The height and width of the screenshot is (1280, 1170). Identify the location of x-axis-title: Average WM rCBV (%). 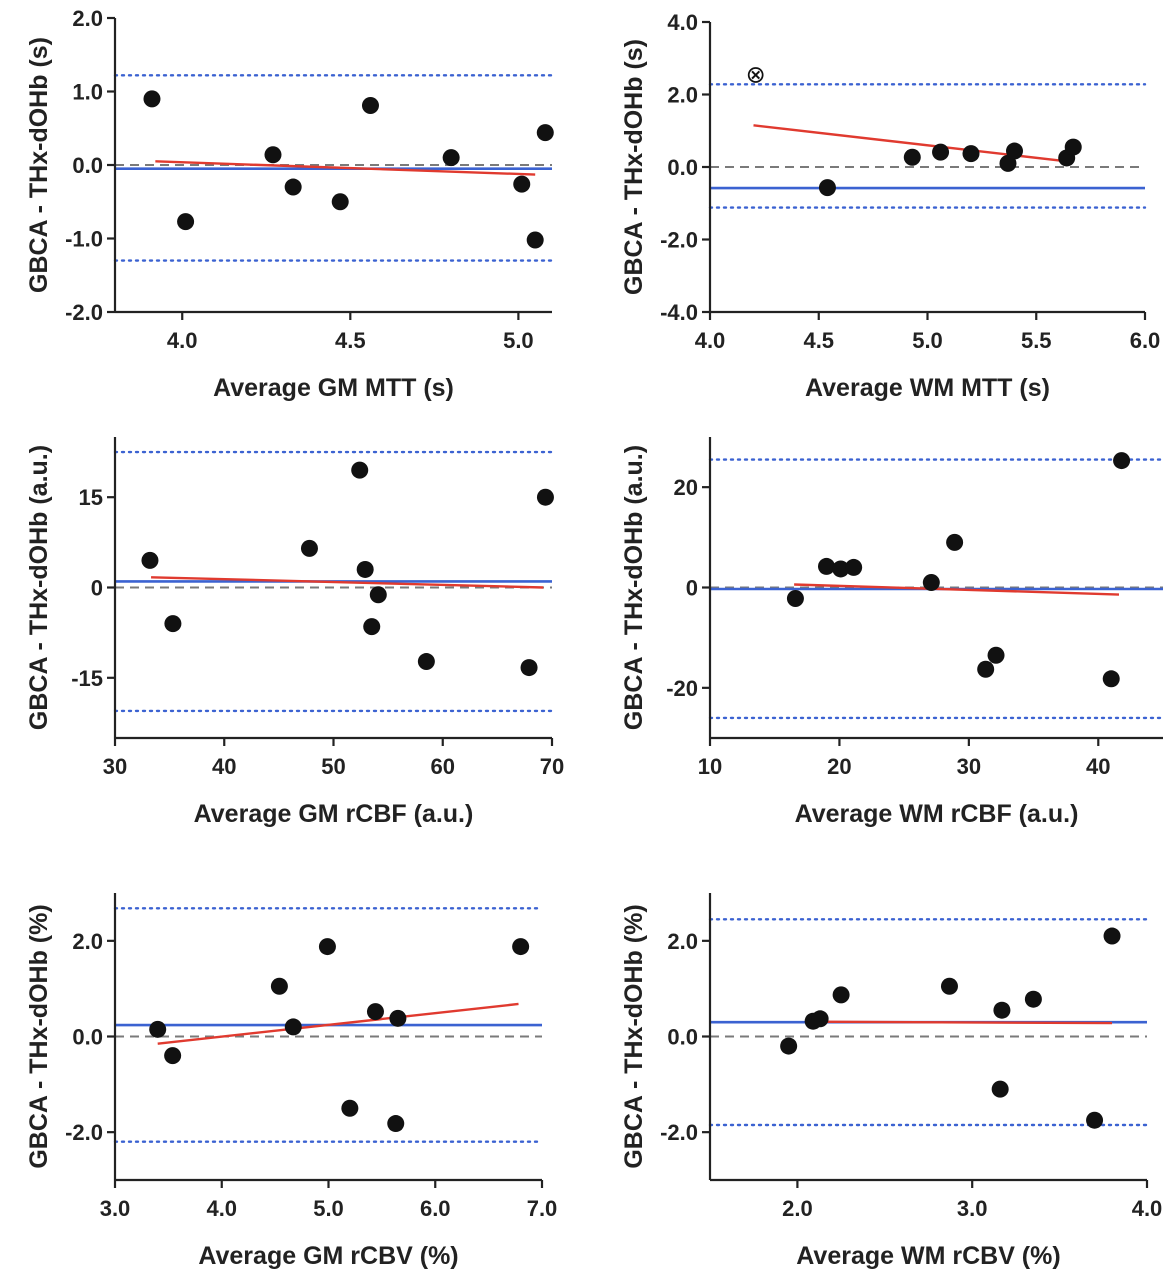
(928, 1256).